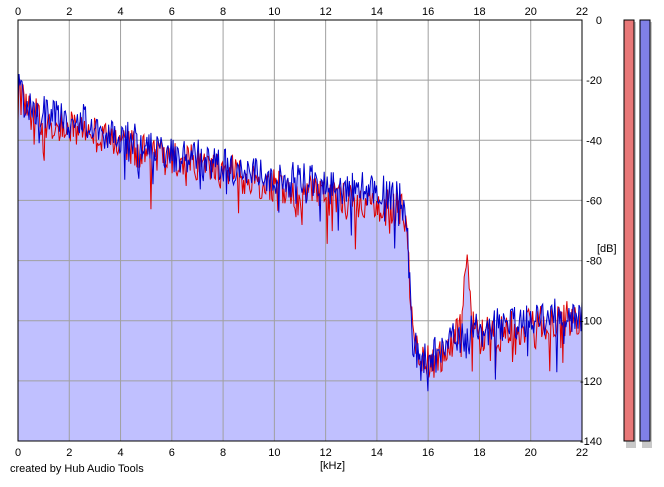 This screenshot has height=487, width=664. I want to click on y-tick-label: -100, so click(591, 322).